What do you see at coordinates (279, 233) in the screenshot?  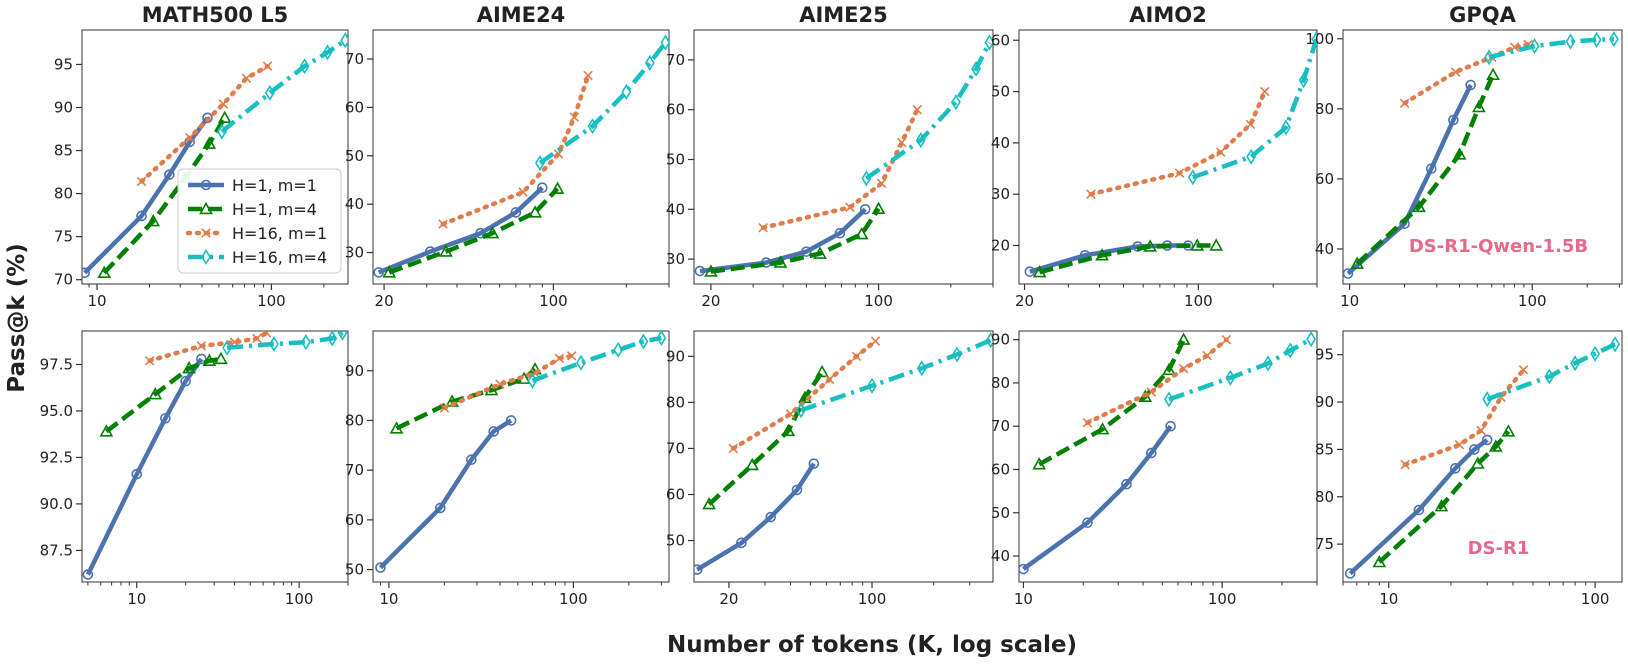 I see `legend-label: H=16, m=1` at bounding box center [279, 233].